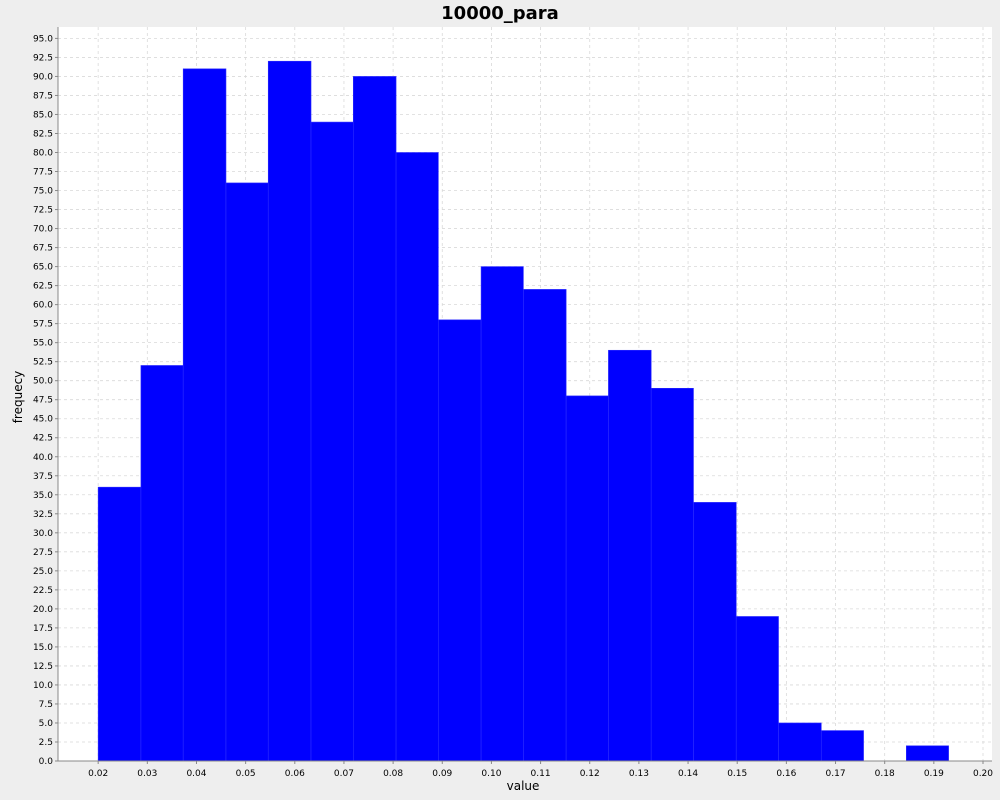 Image resolution: width=1000 pixels, height=800 pixels. I want to click on y-tick-label: 57.5, so click(43, 325).